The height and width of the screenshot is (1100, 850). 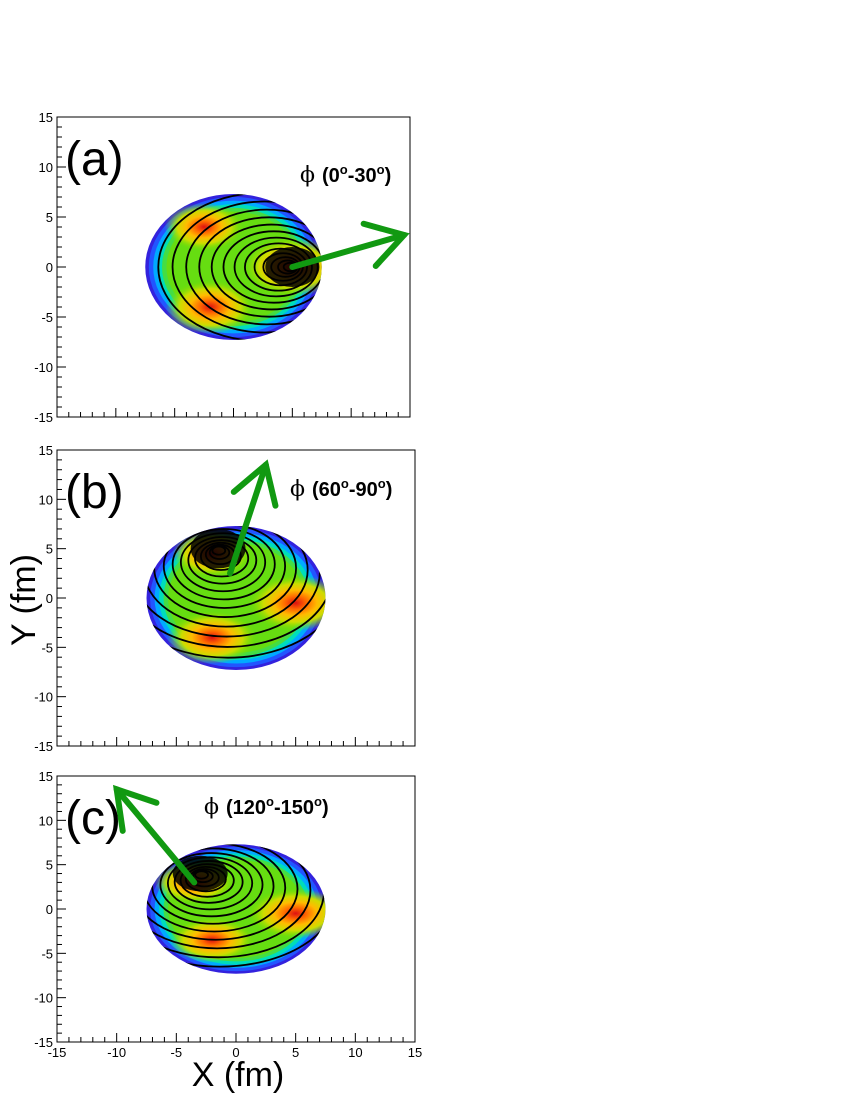 What do you see at coordinates (415, 1052) in the screenshot?
I see `x-tick-label: 15` at bounding box center [415, 1052].